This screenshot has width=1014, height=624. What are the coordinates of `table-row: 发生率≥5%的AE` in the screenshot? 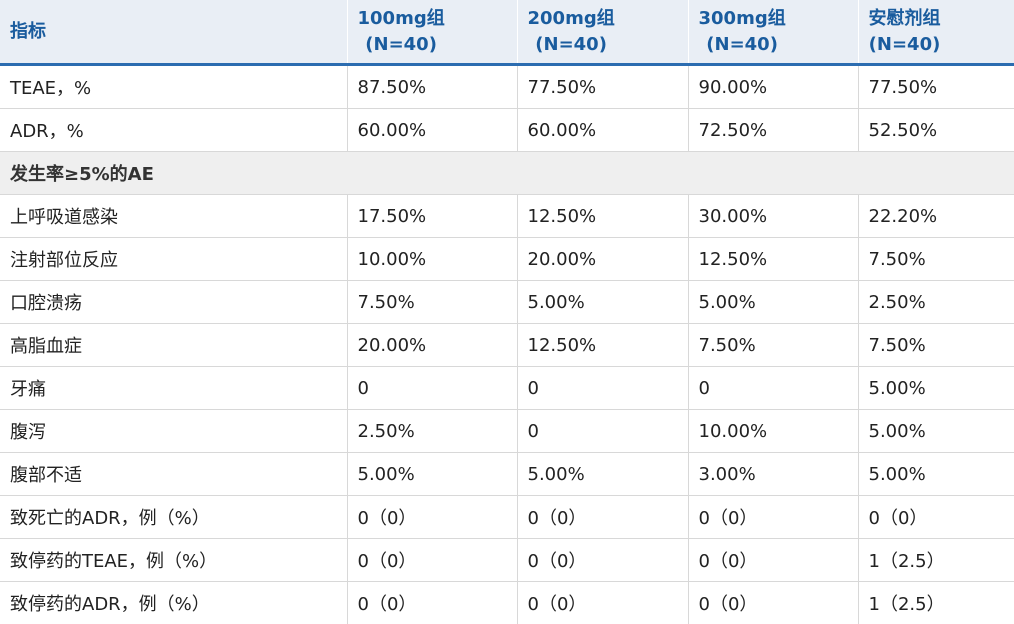 It's located at (507, 173).